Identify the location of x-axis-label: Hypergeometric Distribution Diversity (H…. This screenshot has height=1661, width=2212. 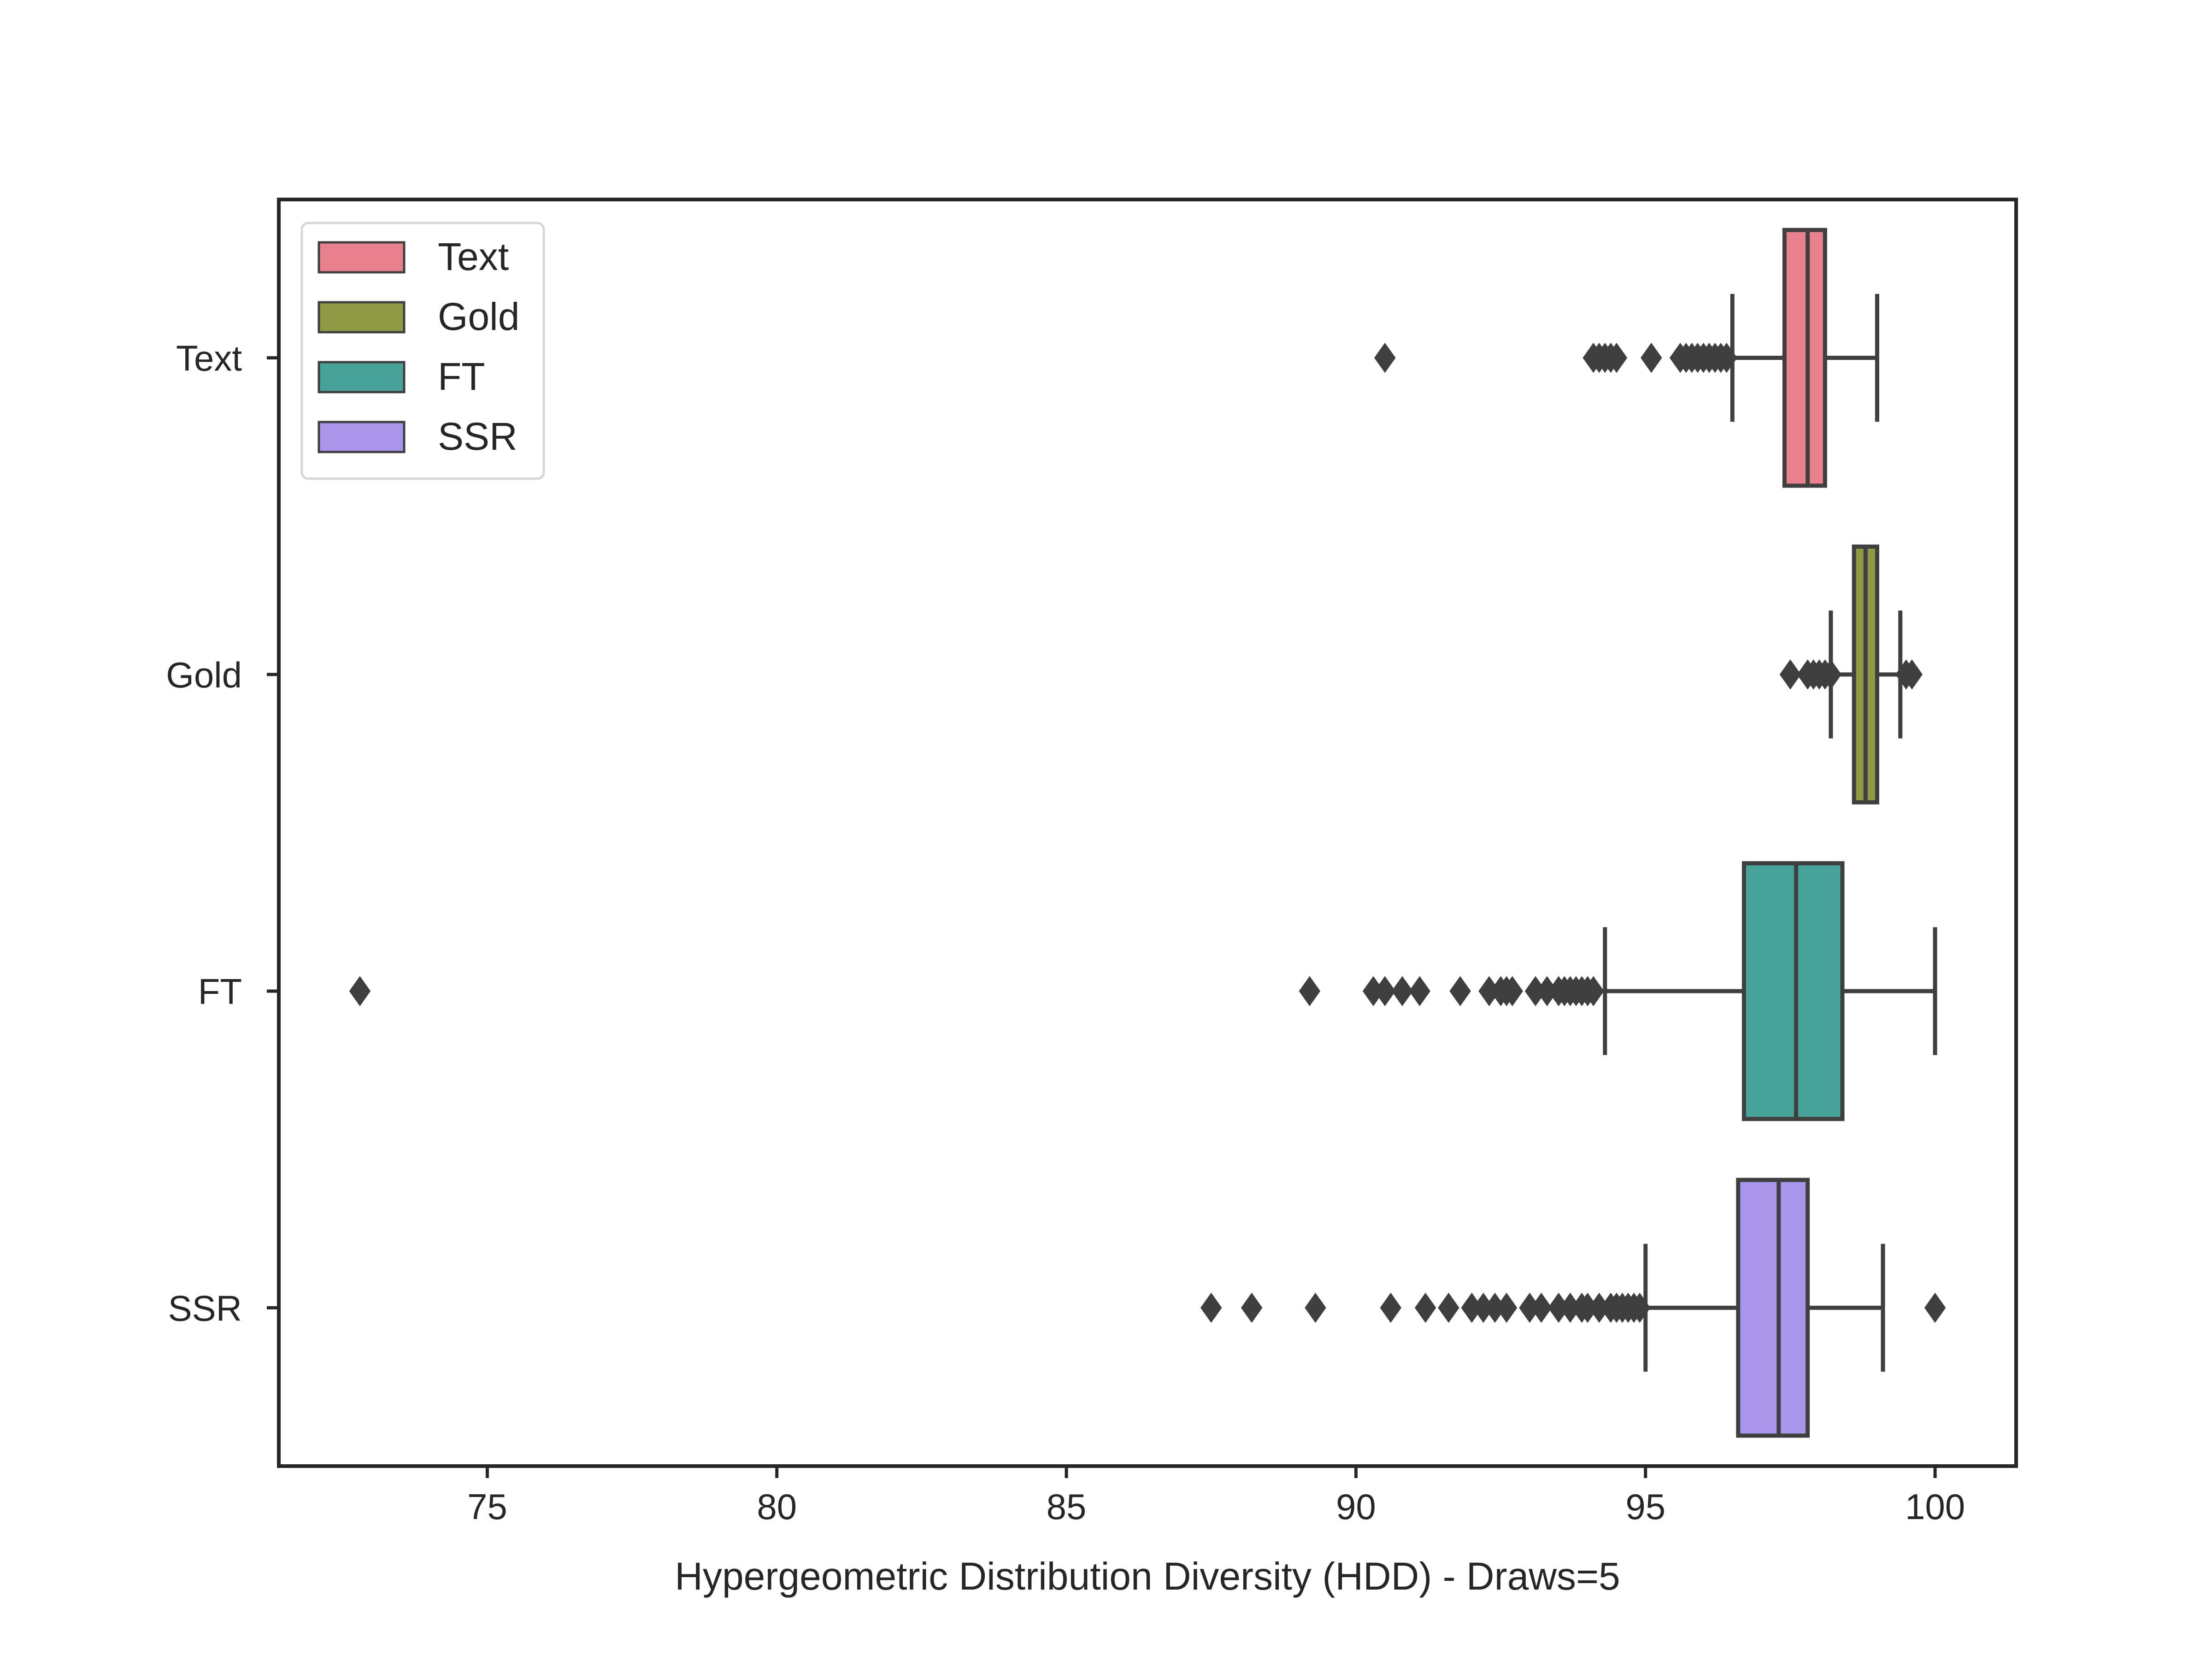
(1147, 1576).